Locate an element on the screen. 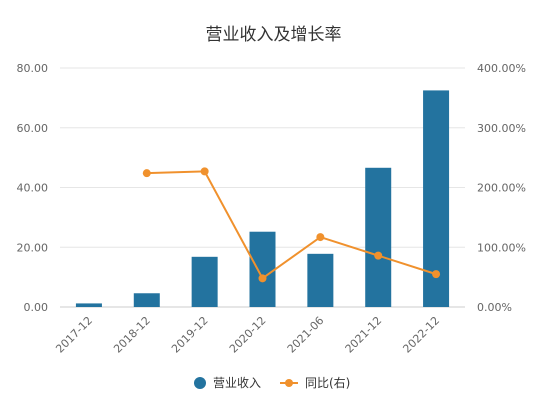  y-right-tick-label: 100.00% is located at coordinates (501, 247).